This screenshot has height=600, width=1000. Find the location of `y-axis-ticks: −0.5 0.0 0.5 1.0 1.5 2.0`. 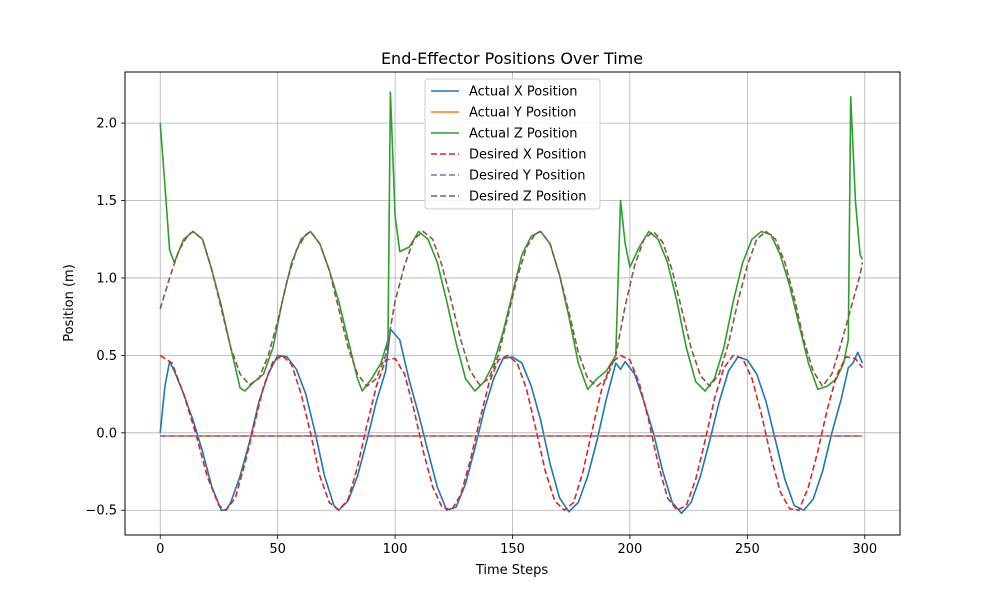

y-axis-ticks: −0.5 0.0 0.5 1.0 1.5 2.0 is located at coordinates (105, 318).